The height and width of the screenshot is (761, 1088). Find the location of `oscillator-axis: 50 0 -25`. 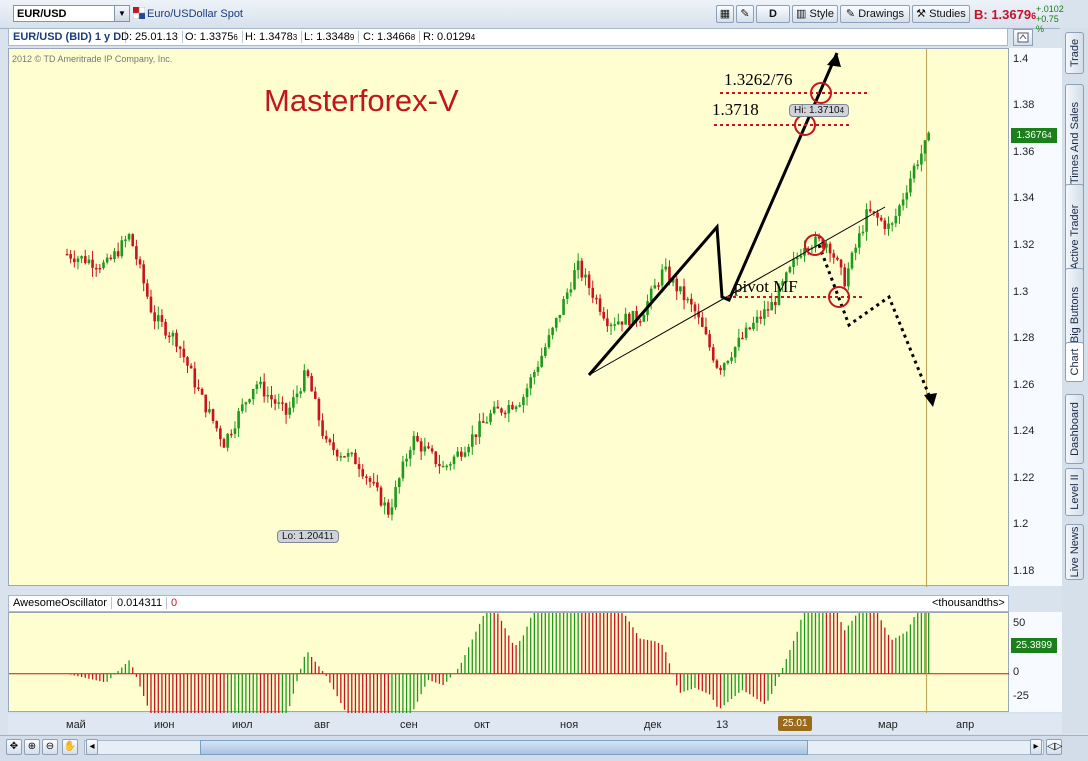

oscillator-axis: 50 0 -25 is located at coordinates (1035, 662).